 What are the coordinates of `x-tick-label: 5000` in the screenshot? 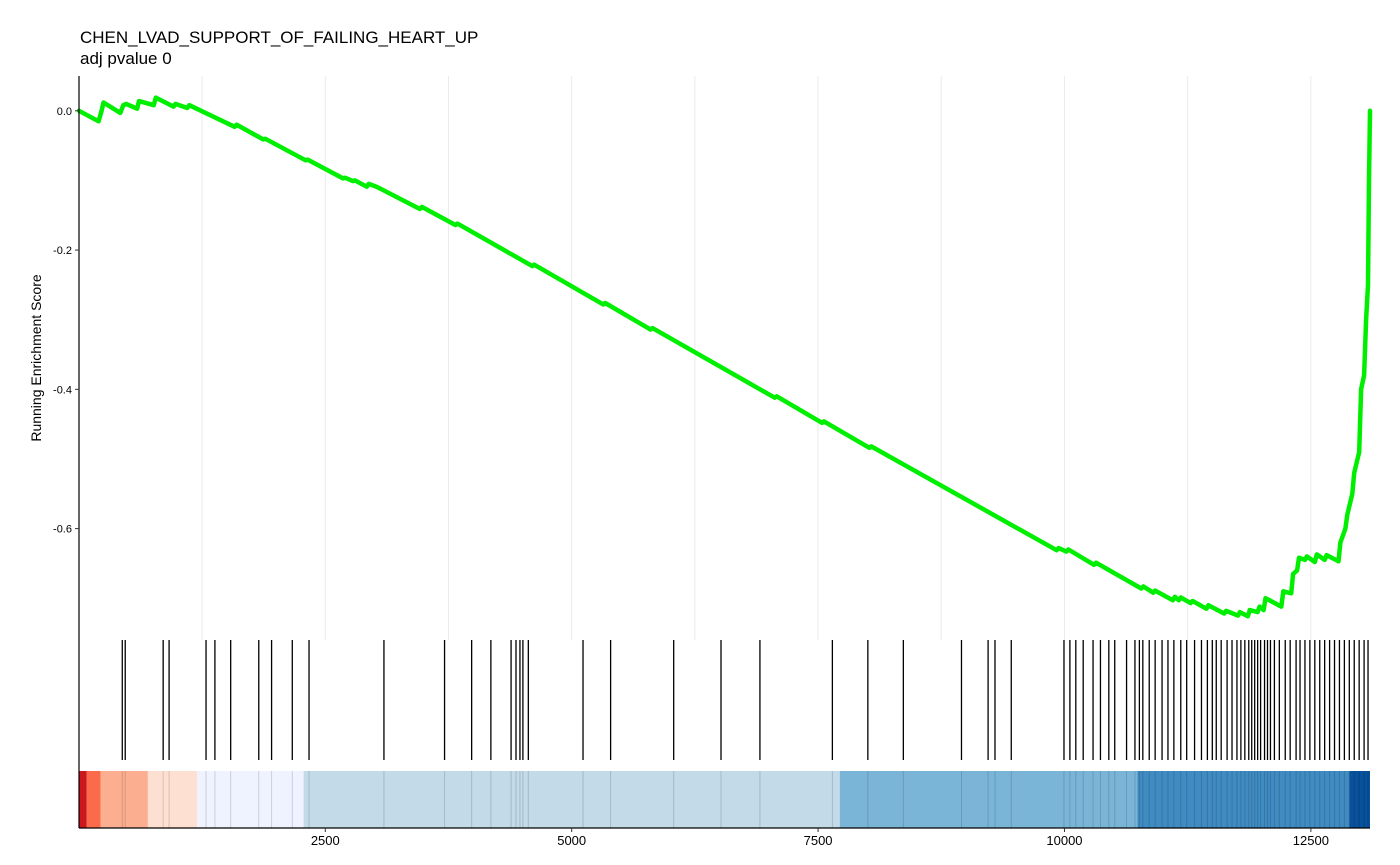 It's located at (571, 840).